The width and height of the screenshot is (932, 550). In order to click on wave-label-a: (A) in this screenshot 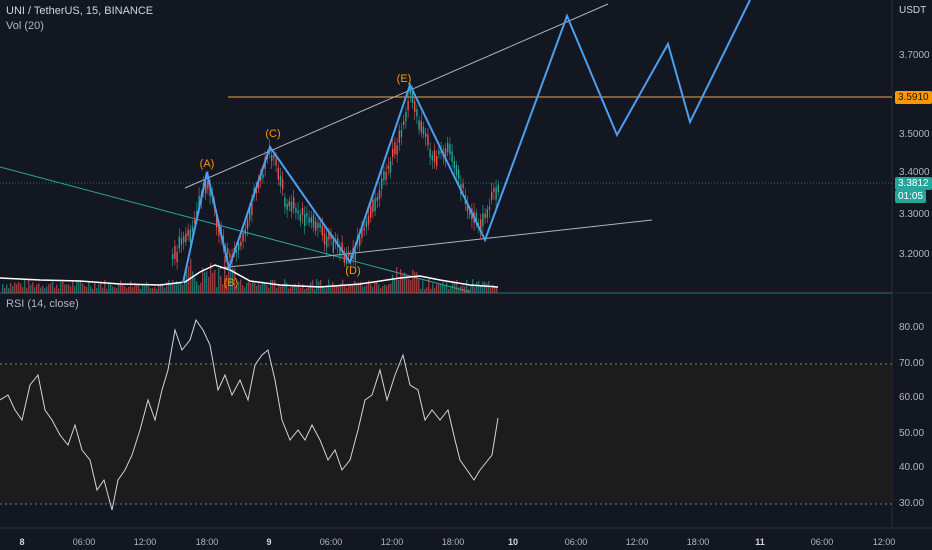, I will do `click(207, 164)`.